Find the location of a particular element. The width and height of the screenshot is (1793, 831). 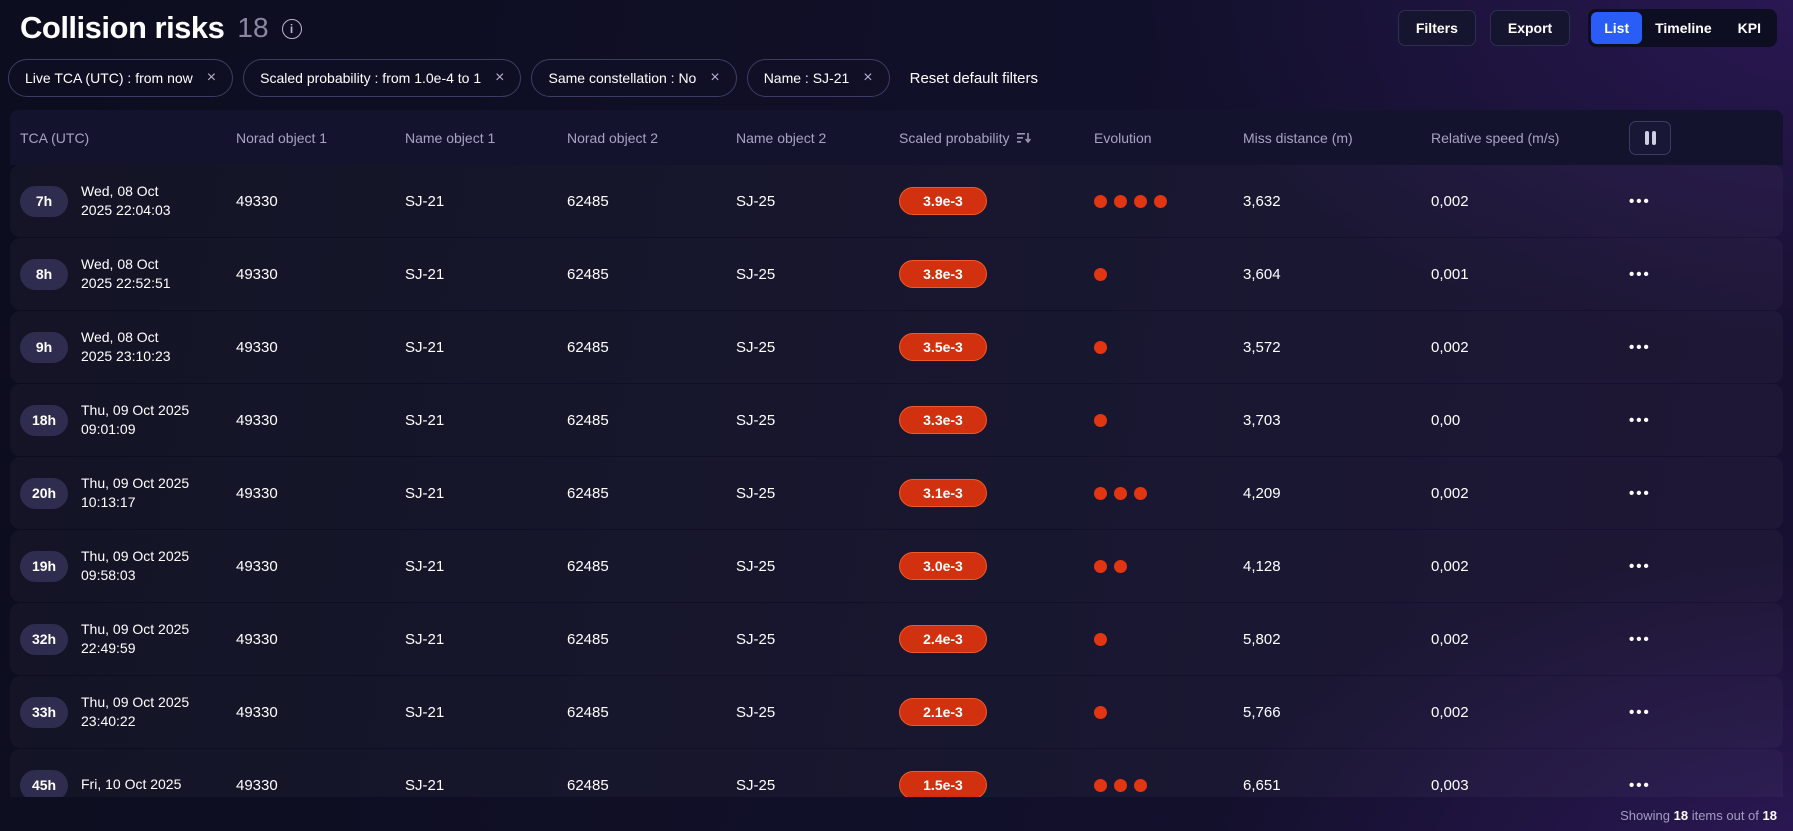

scaled-probability-cell: 3.5e-3 is located at coordinates (996, 347).